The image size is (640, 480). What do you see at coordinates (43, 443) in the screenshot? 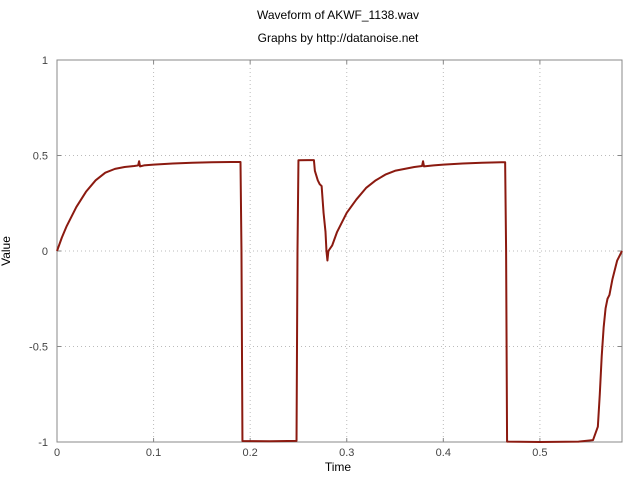
I see `y-tick-label: -1` at bounding box center [43, 443].